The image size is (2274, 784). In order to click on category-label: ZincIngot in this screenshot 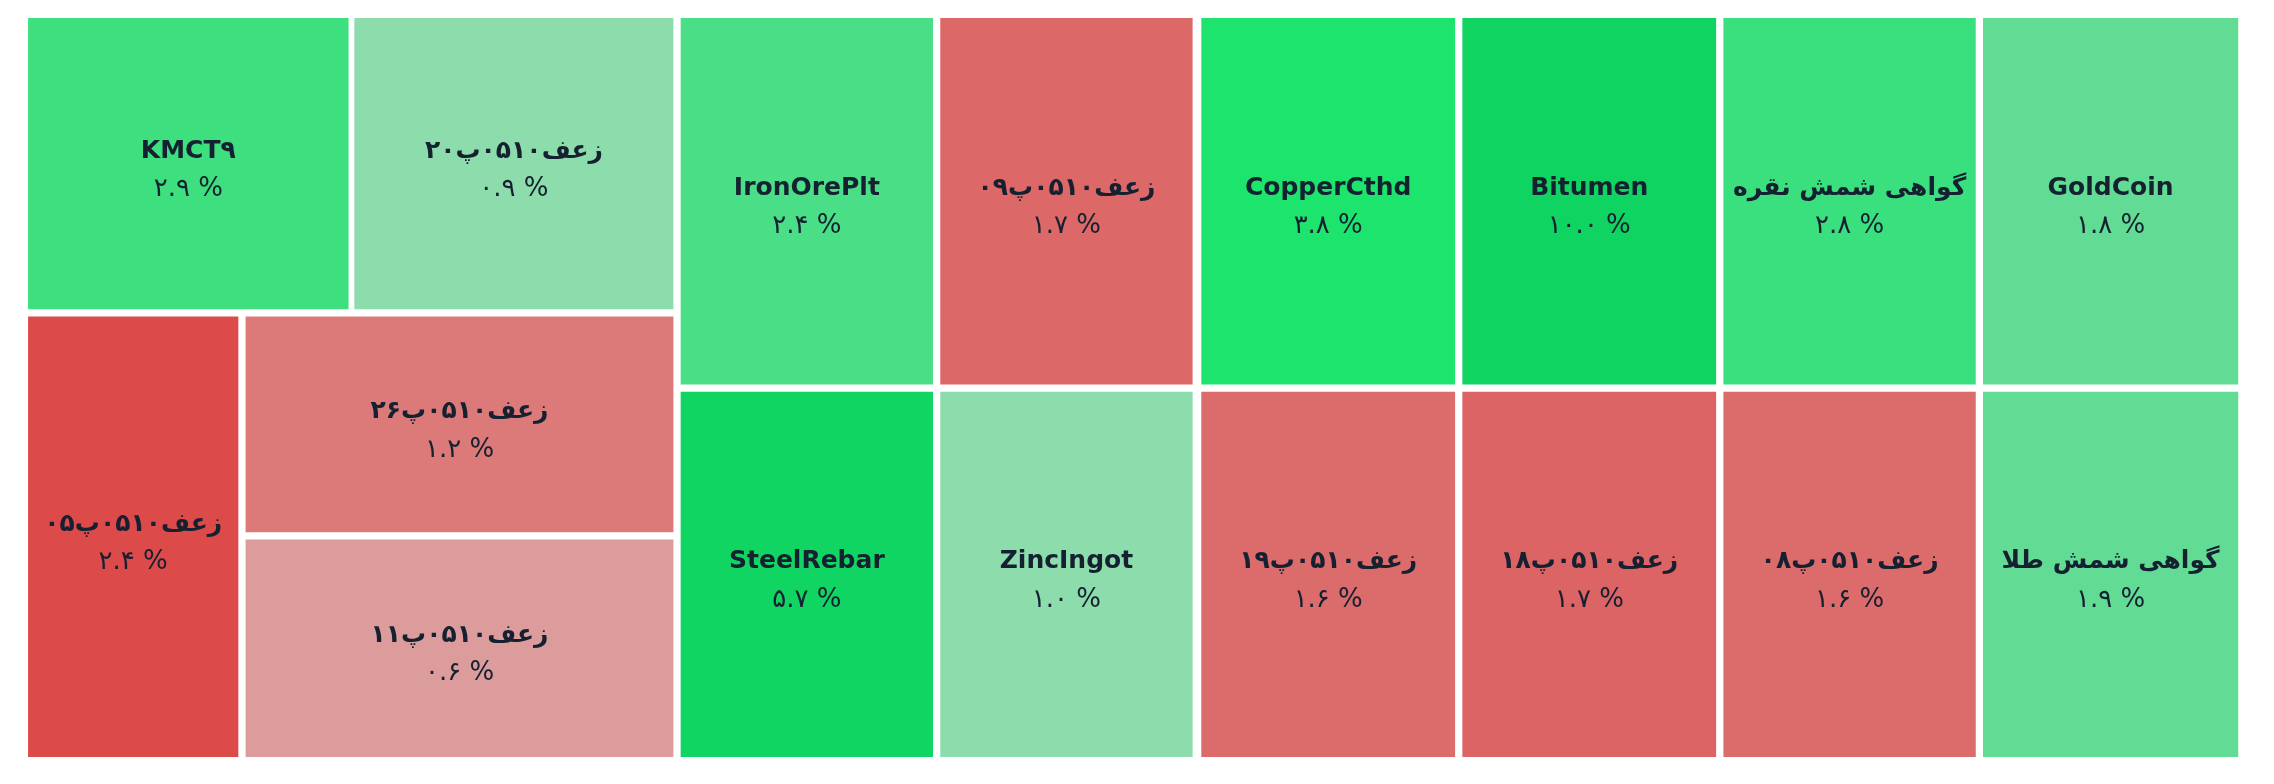, I will do `click(1066, 560)`.